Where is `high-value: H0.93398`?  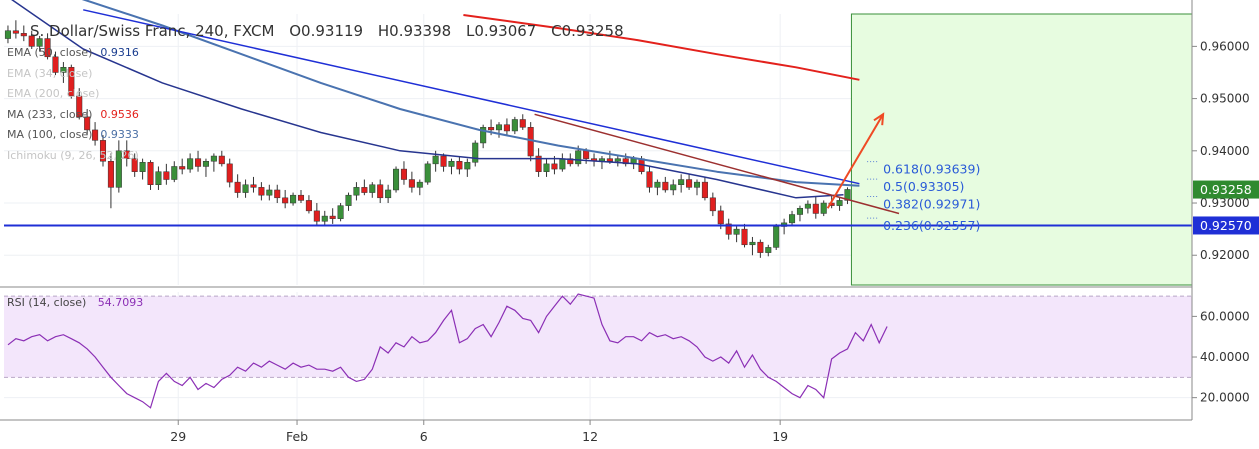 high-value: H0.93398 is located at coordinates (414, 31).